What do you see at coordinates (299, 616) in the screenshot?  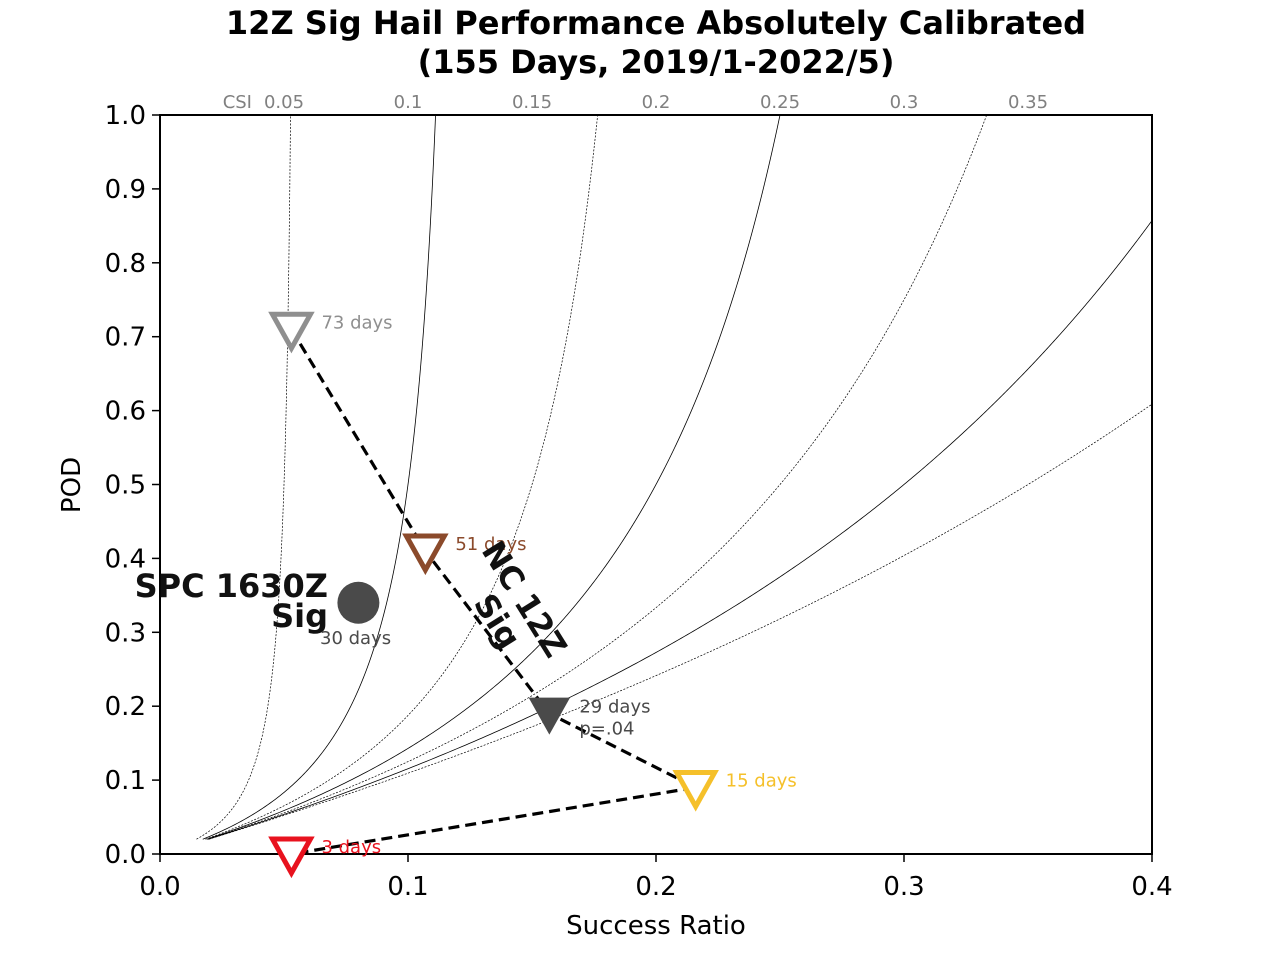 I see `spc-label-line2: Sig` at bounding box center [299, 616].